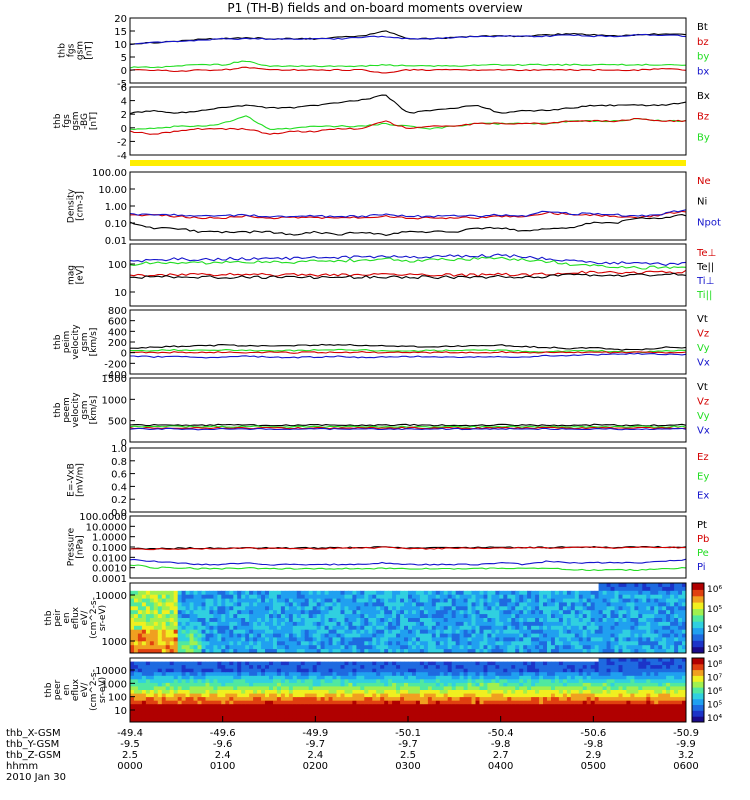 Image resolution: width=750 pixels, height=800 pixels. I want to click on footer-value: 2.7, so click(500, 755).